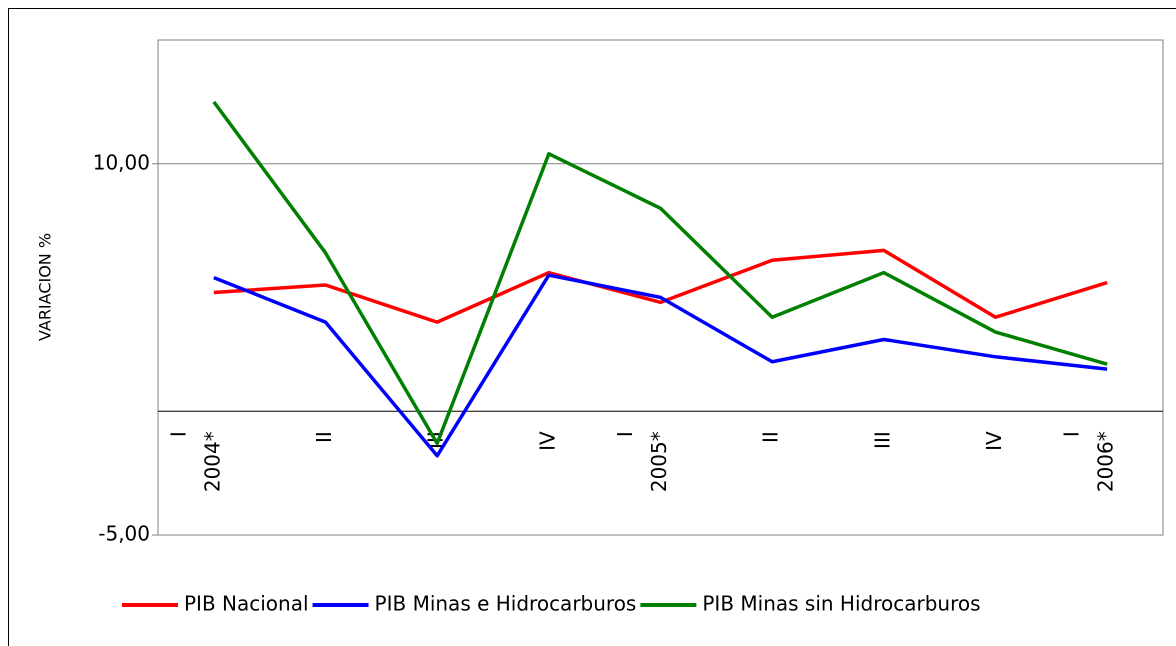 The image size is (1176, 646). I want to click on x-tick-label: 2005*, so click(659, 461).